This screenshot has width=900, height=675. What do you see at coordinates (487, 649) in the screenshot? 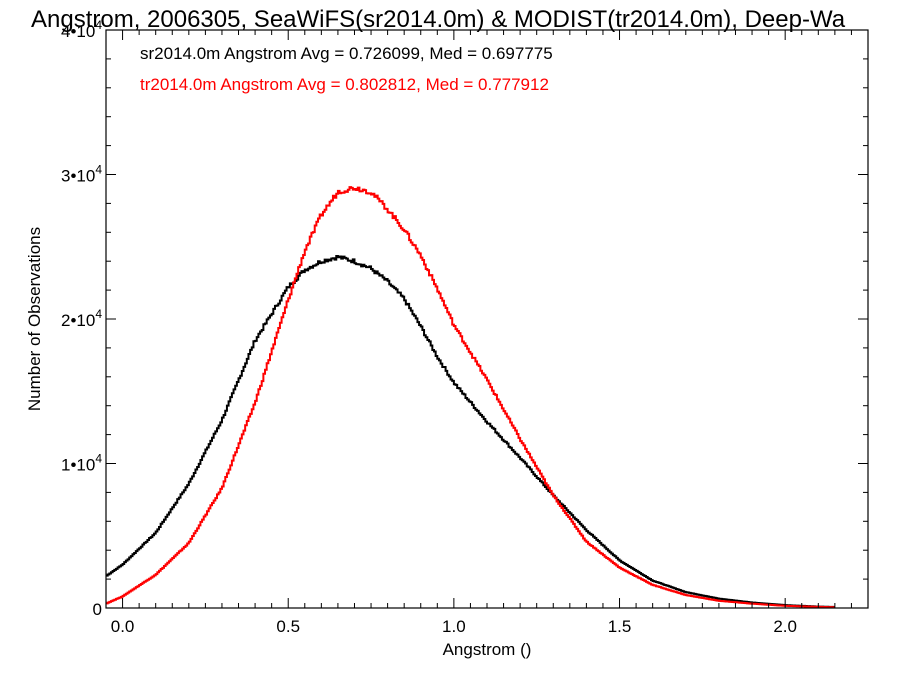
I see `x-axis-label: Angstrom ()` at bounding box center [487, 649].